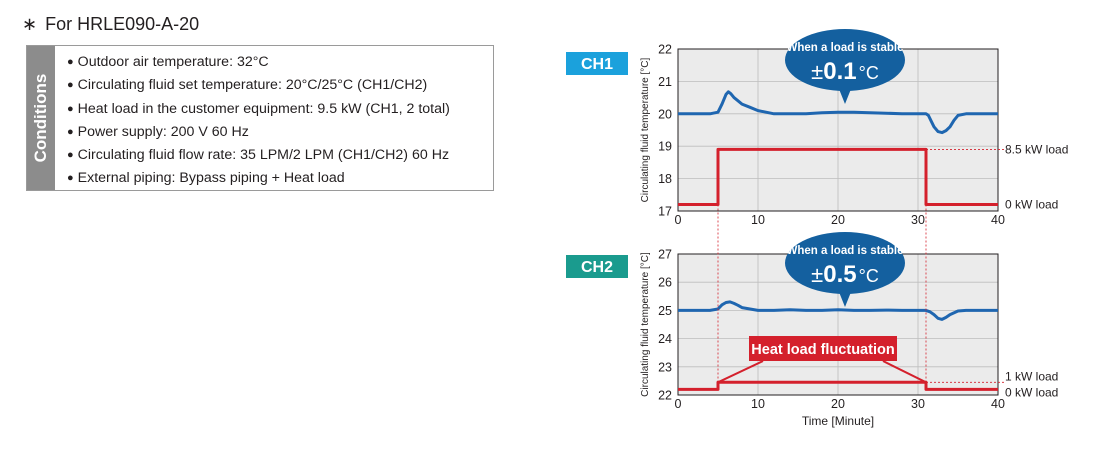 The image size is (1100, 455). What do you see at coordinates (258, 132) in the screenshot?
I see `condition-item: Power supply: 200 V 60 Hz` at bounding box center [258, 132].